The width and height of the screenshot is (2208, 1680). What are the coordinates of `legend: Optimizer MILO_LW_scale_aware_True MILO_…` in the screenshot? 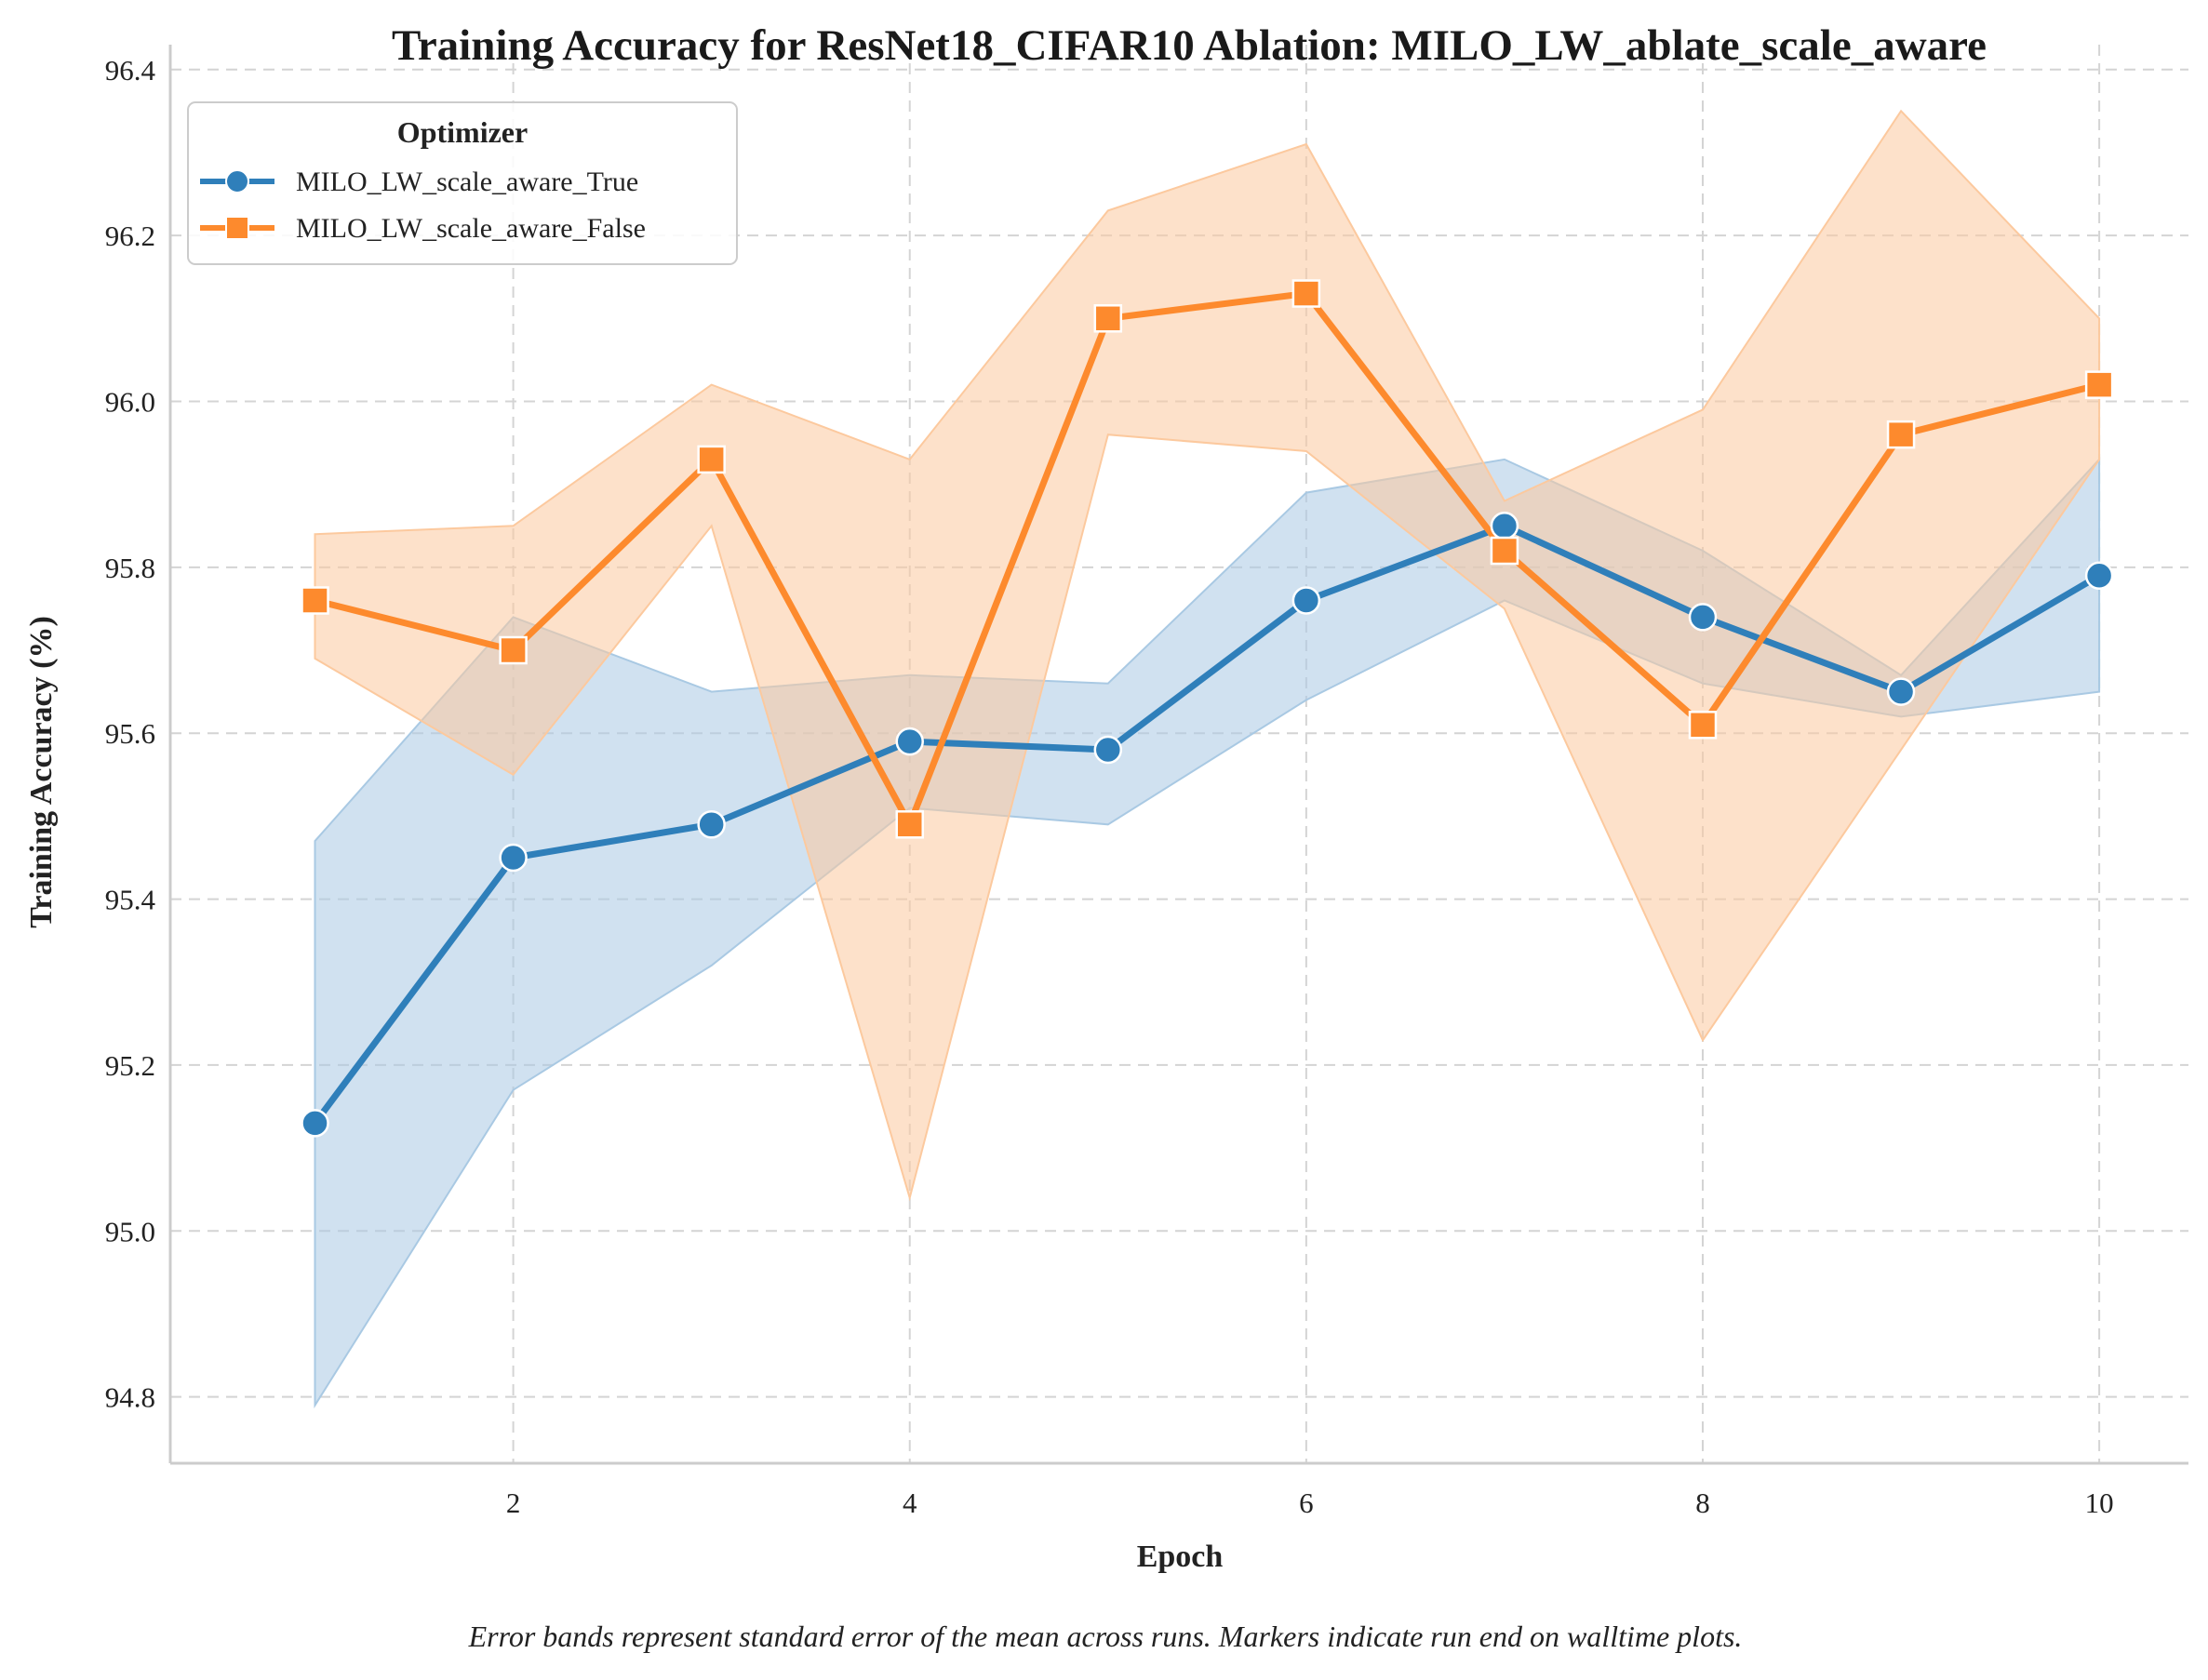 It's located at (462, 183).